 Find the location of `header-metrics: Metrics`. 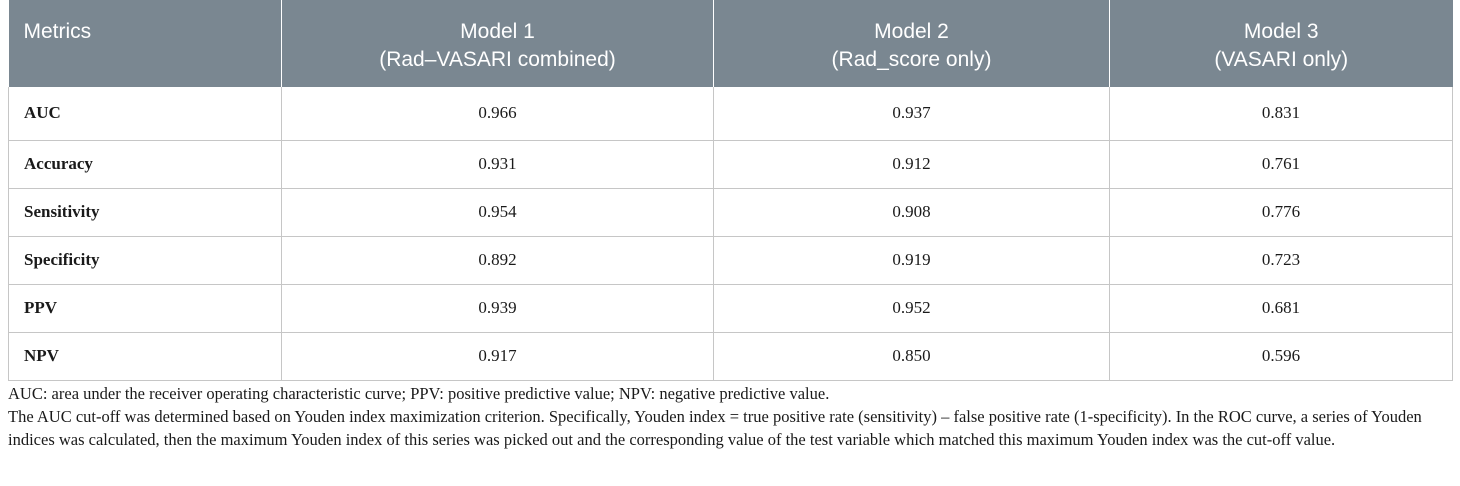

header-metrics: Metrics is located at coordinates (145, 43).